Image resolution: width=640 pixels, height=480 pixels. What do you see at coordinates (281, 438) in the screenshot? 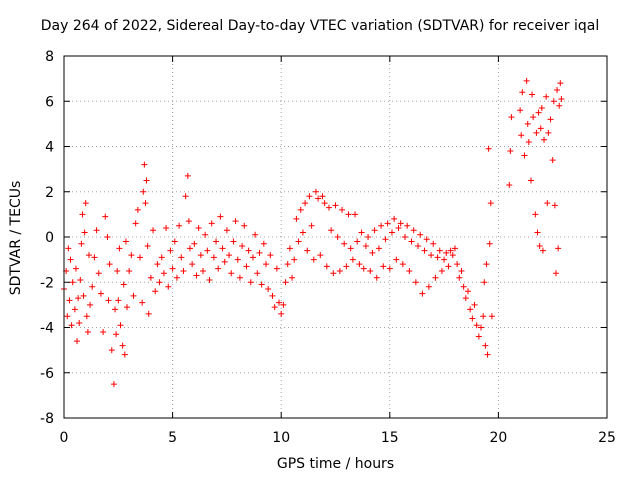
I see `x-tick-label: 10` at bounding box center [281, 438].